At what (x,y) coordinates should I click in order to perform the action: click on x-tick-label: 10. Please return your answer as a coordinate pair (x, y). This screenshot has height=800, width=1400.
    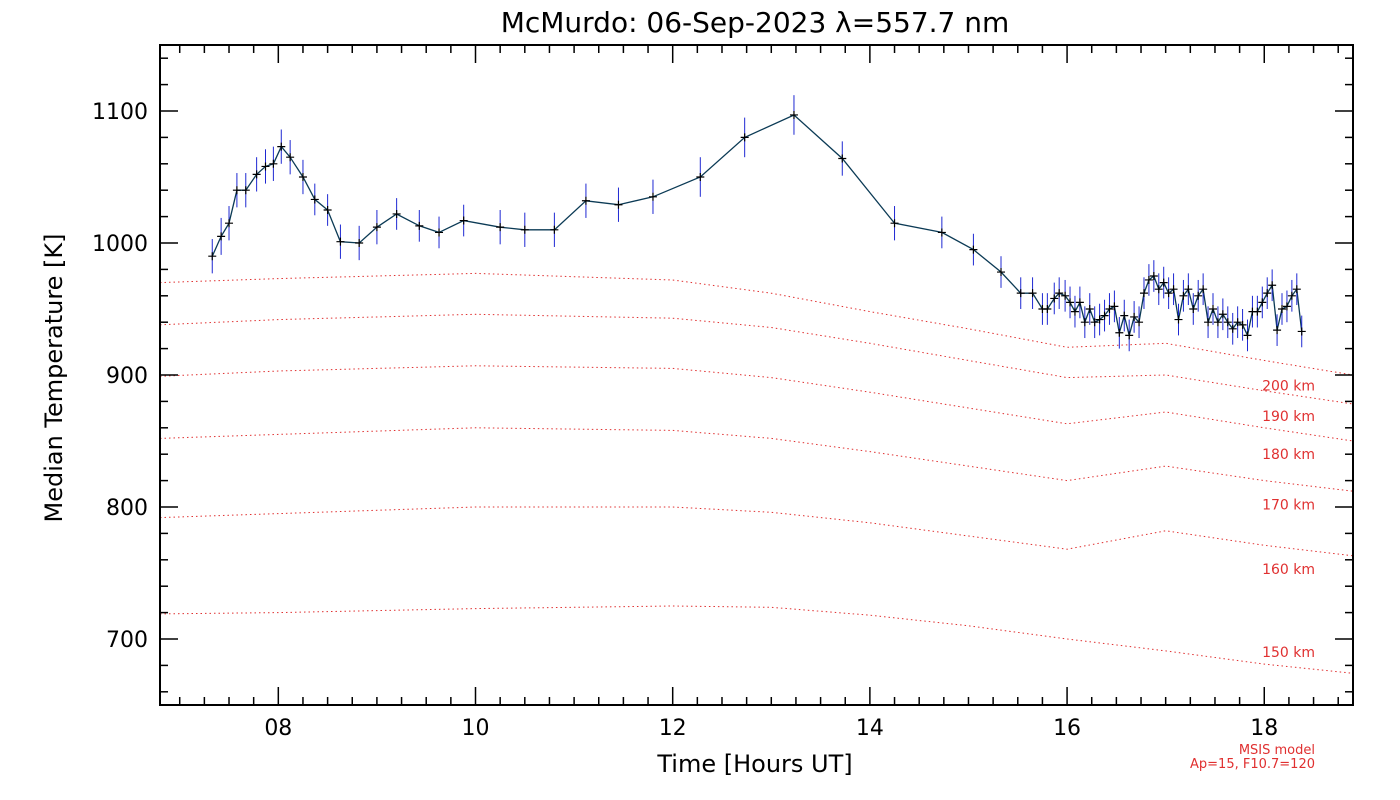
    Looking at the image, I should click on (476, 728).